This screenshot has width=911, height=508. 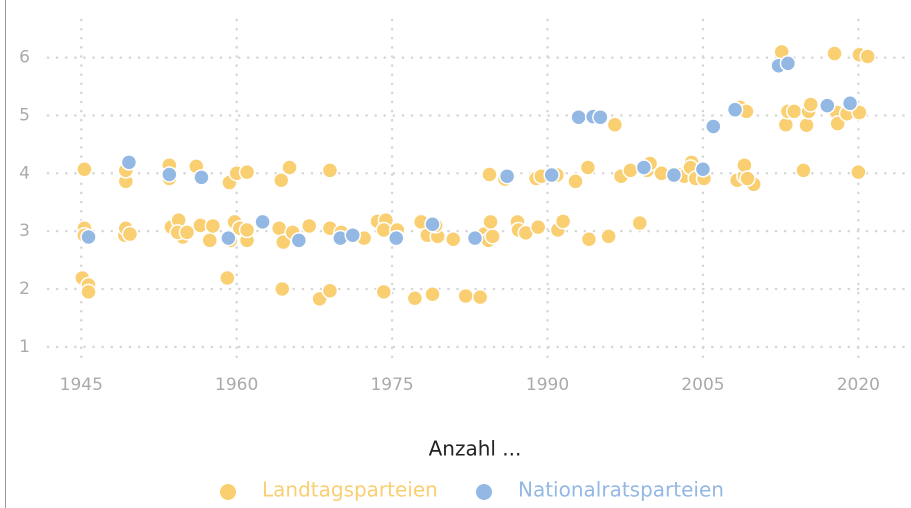 I want to click on y-tick-label: 3, so click(x=24, y=231).